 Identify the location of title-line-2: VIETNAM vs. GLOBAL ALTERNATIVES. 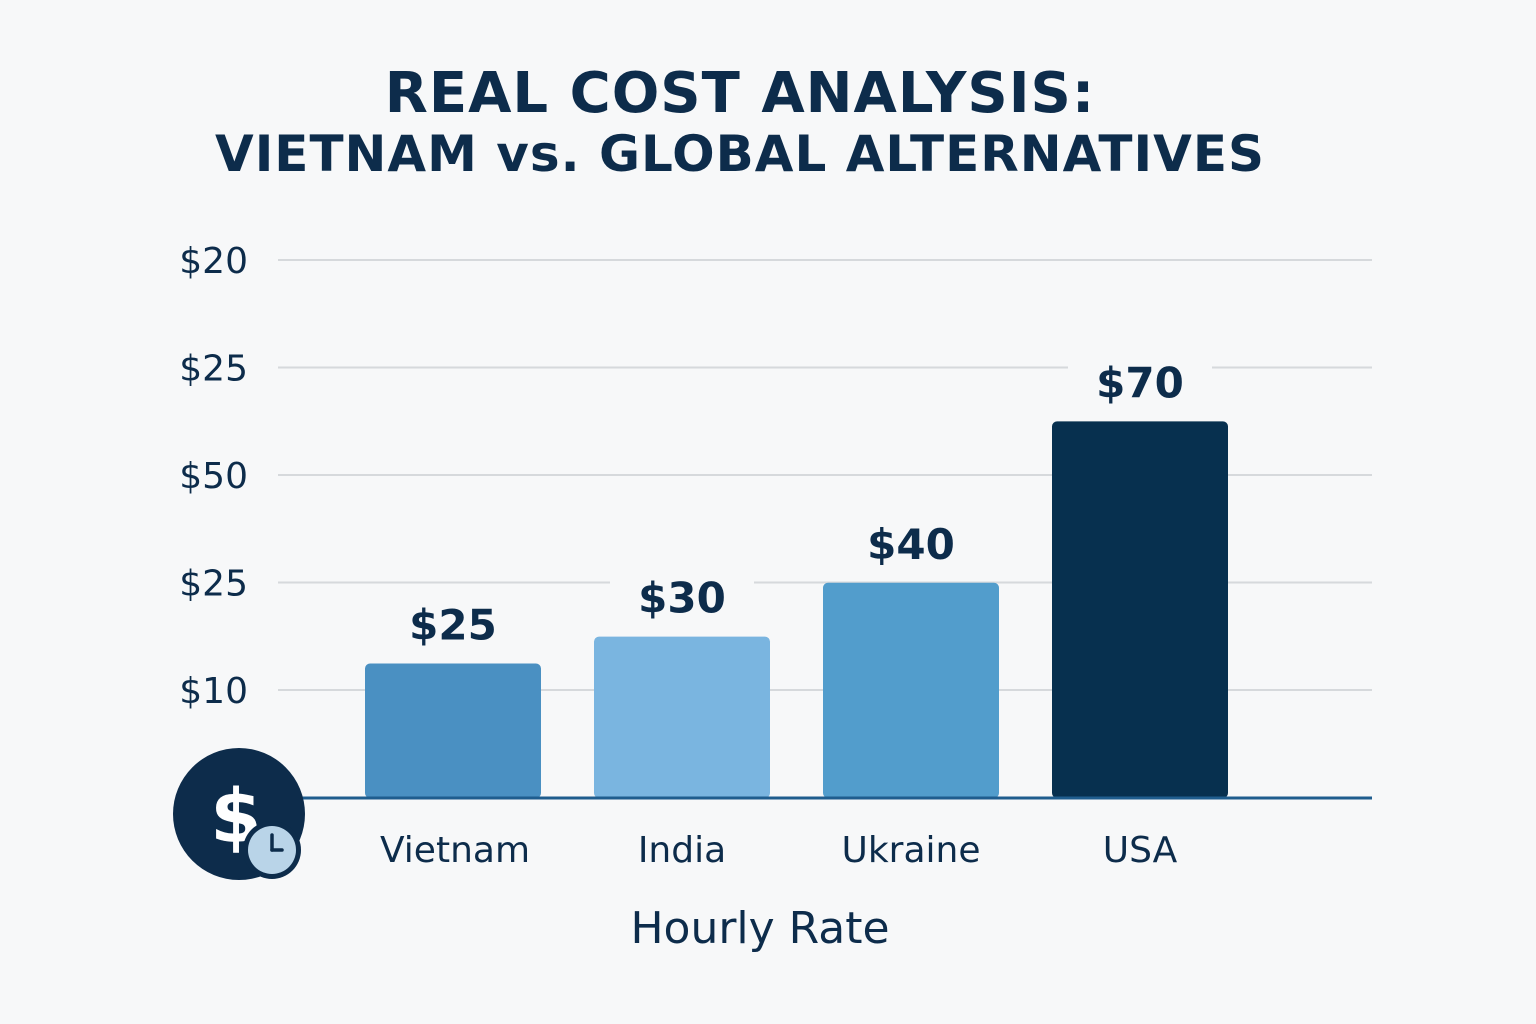
(740, 154).